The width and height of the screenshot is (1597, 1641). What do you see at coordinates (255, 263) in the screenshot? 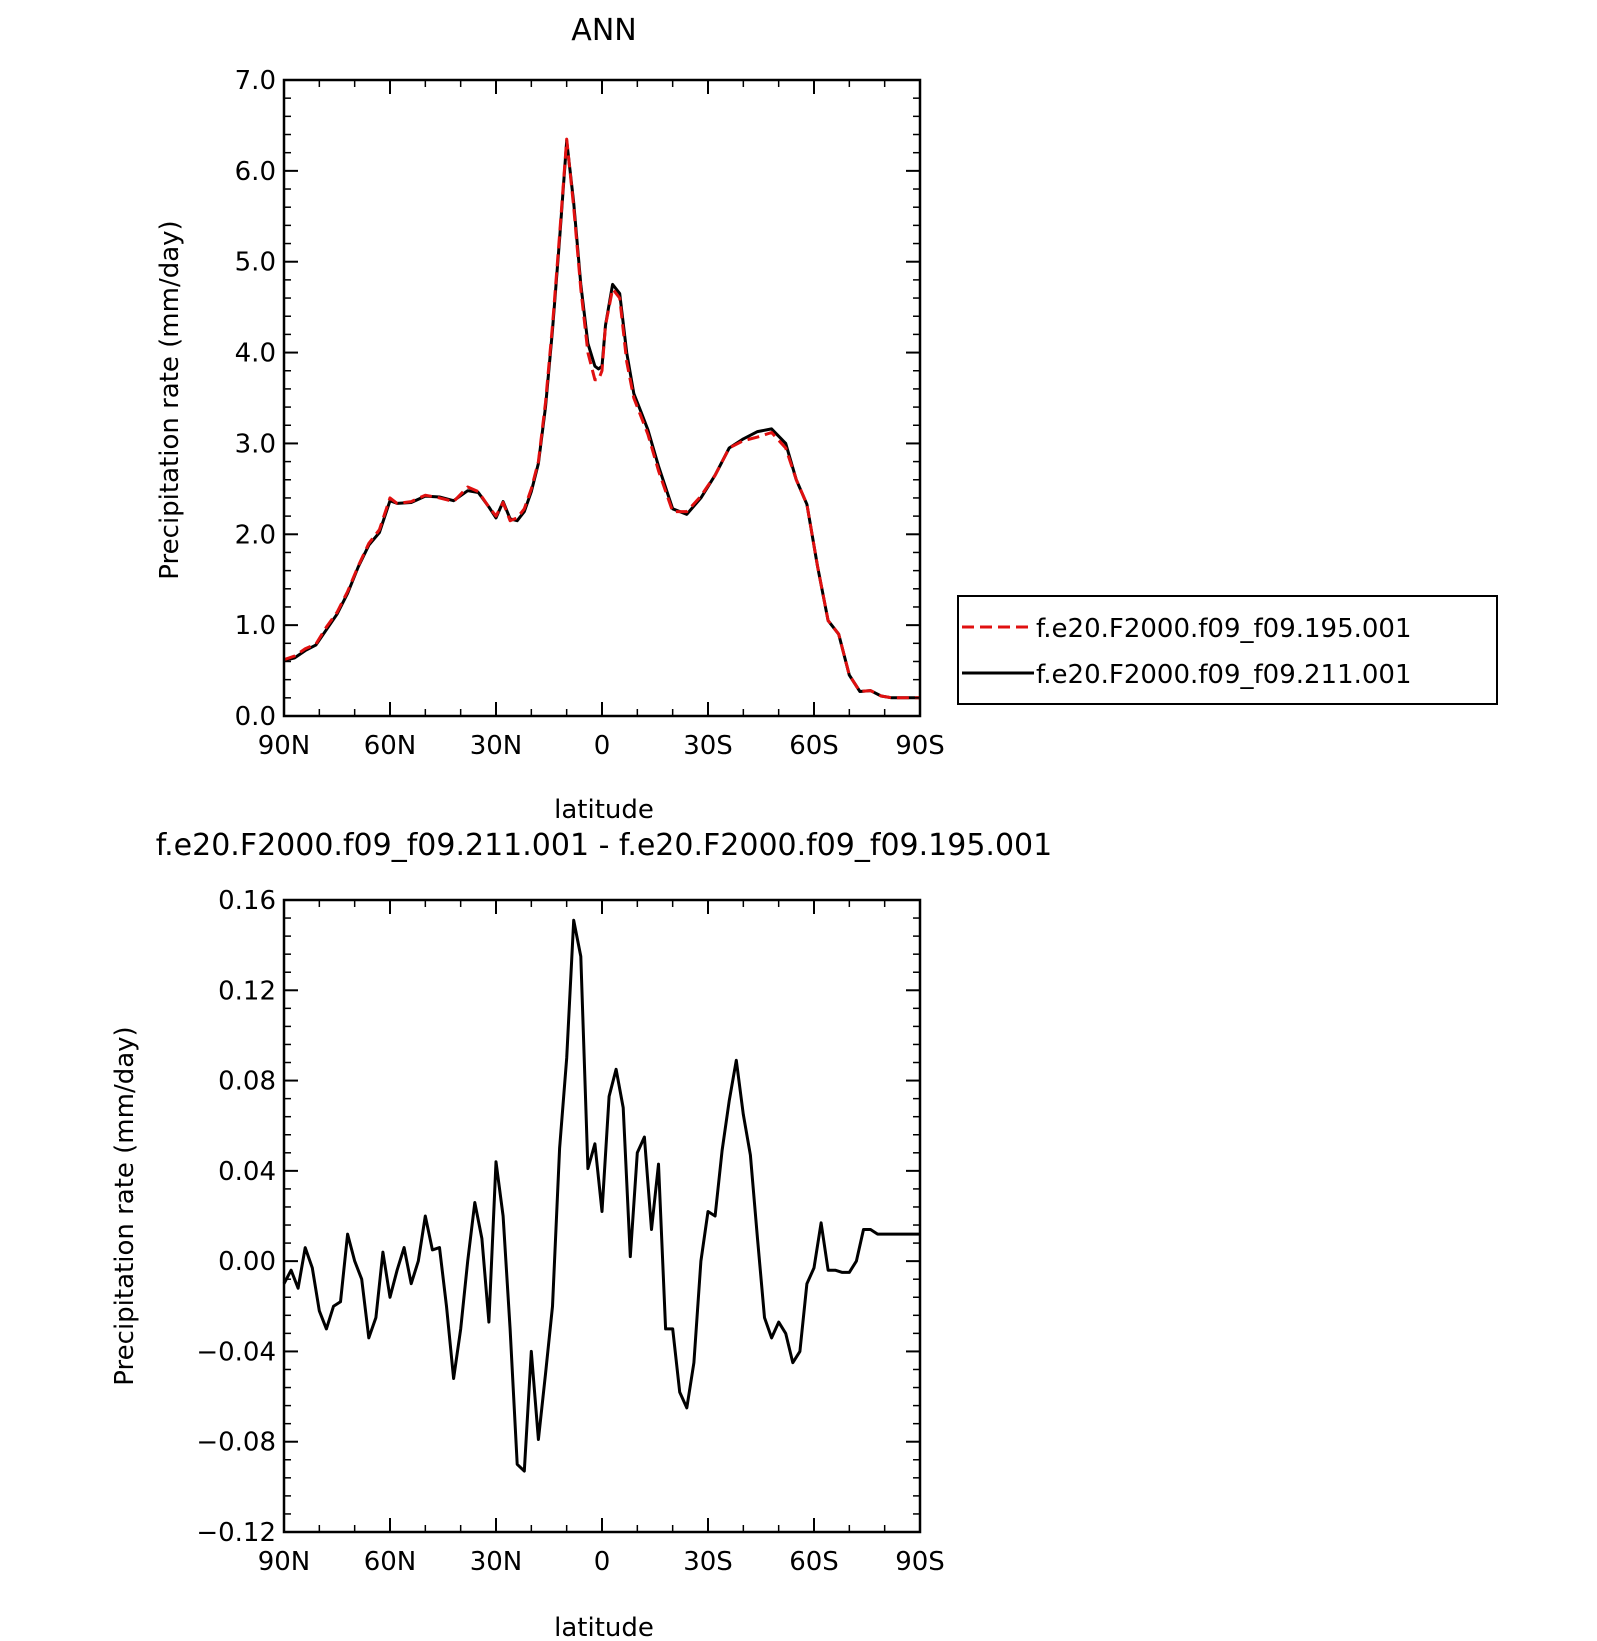
I see `top-ytick-label: 5.0` at bounding box center [255, 263].